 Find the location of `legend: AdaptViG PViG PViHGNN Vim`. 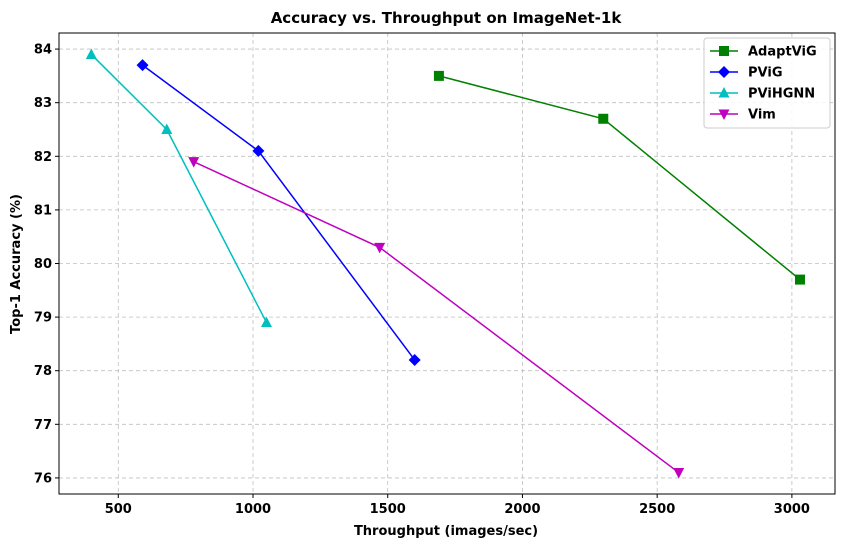

legend: AdaptViG PViG PViHGNN Vim is located at coordinates (767, 83).